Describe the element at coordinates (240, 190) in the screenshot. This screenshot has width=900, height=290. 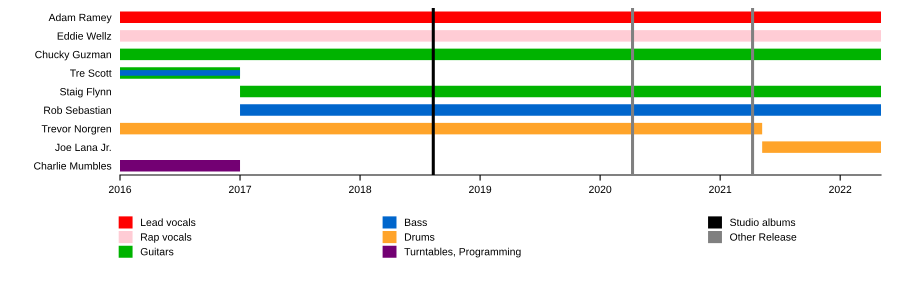
I see `x-tick-label: 2017` at that location.